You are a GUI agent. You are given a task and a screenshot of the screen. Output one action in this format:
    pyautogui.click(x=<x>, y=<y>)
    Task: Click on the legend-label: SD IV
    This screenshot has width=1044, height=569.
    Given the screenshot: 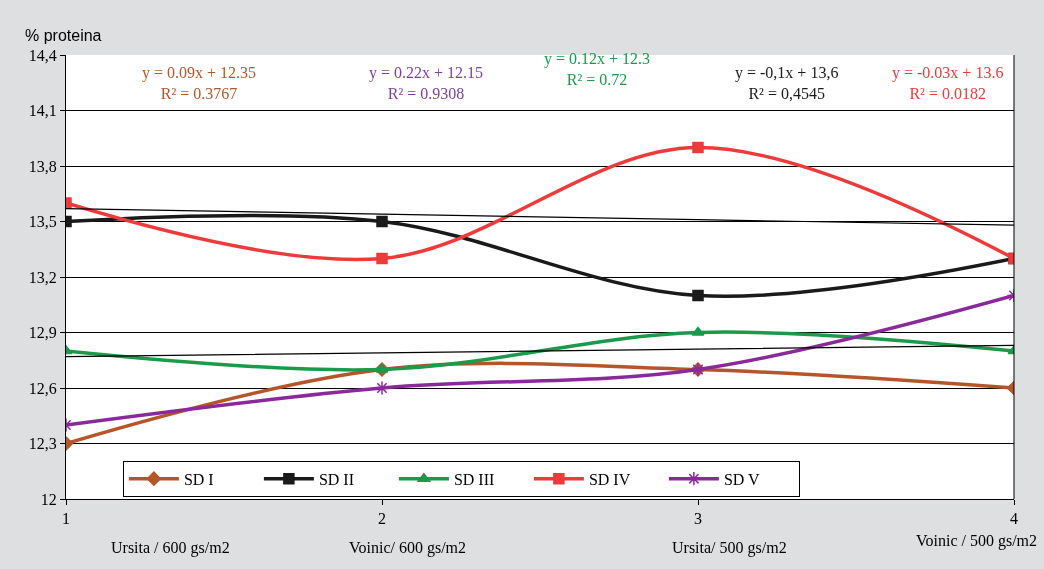 What is the action you would take?
    pyautogui.click(x=609, y=479)
    